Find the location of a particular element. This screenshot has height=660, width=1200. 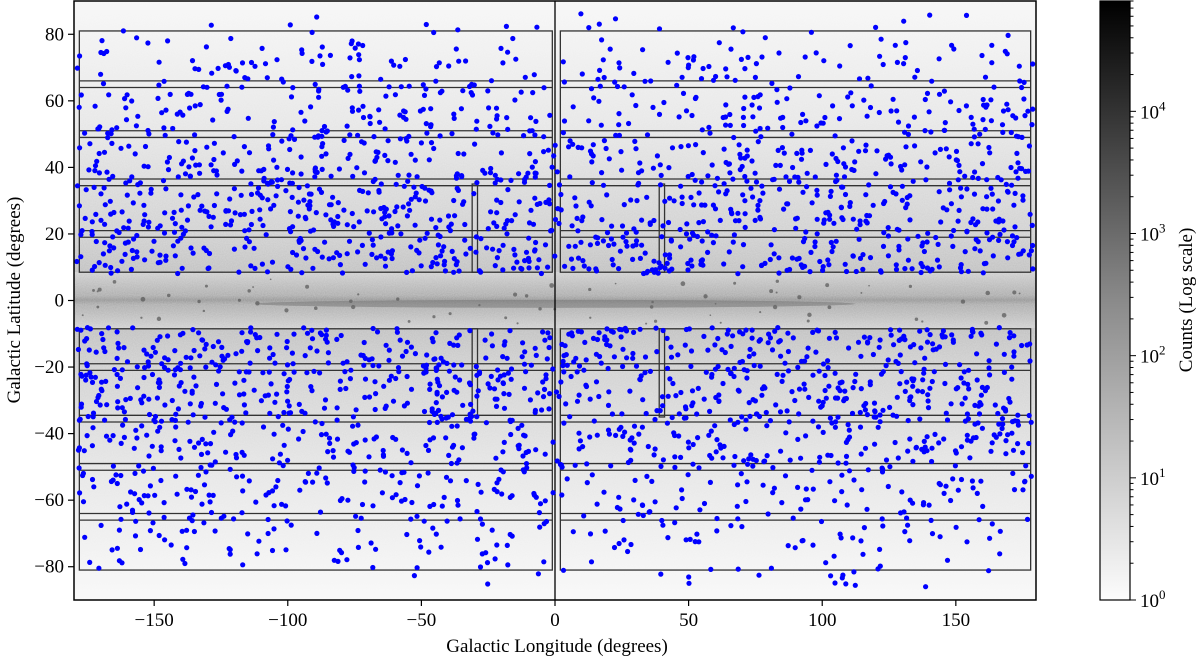

y-tick-label: 60 is located at coordinates (54, 101).